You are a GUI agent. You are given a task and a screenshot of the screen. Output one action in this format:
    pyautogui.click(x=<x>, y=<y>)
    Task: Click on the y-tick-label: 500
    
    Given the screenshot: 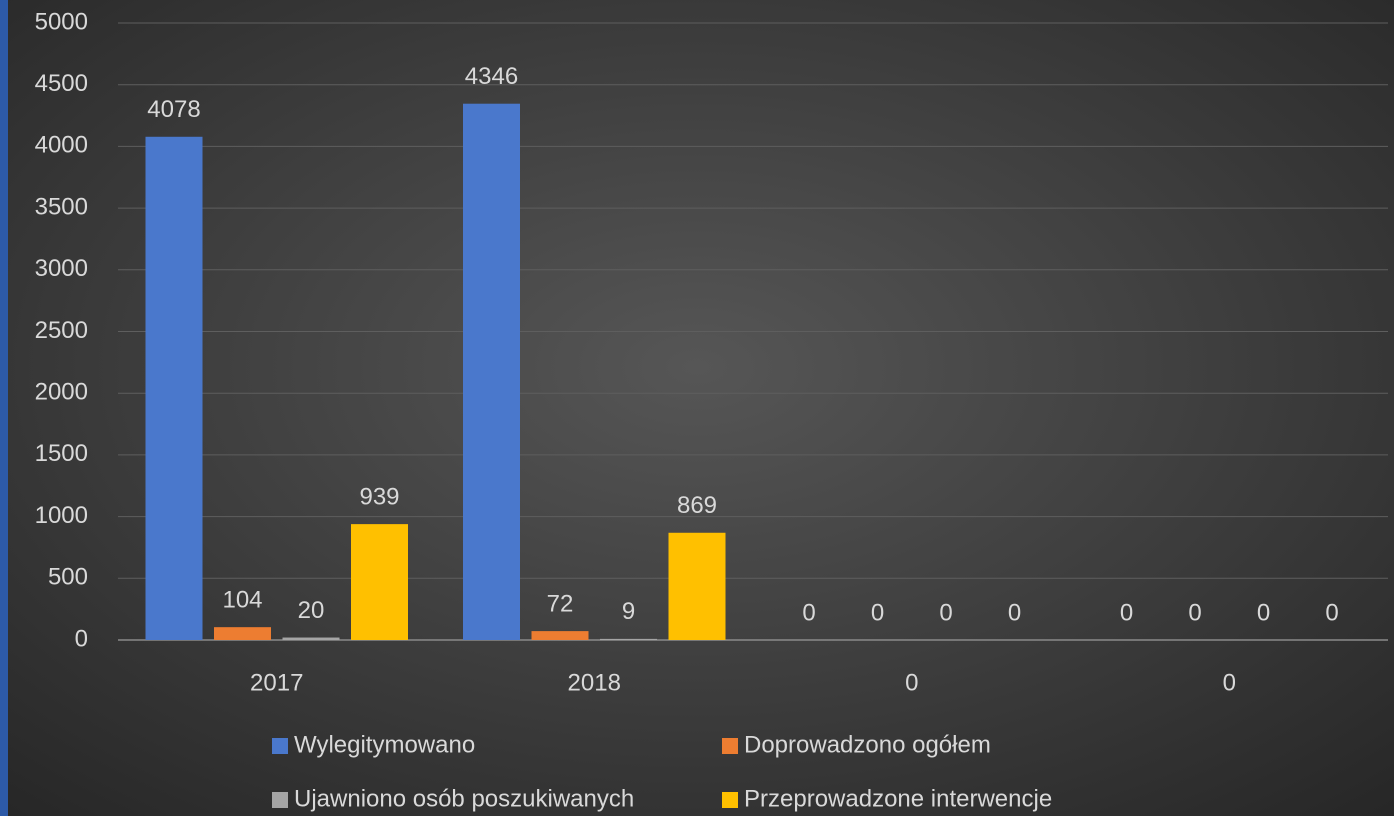 What is the action you would take?
    pyautogui.click(x=68, y=577)
    